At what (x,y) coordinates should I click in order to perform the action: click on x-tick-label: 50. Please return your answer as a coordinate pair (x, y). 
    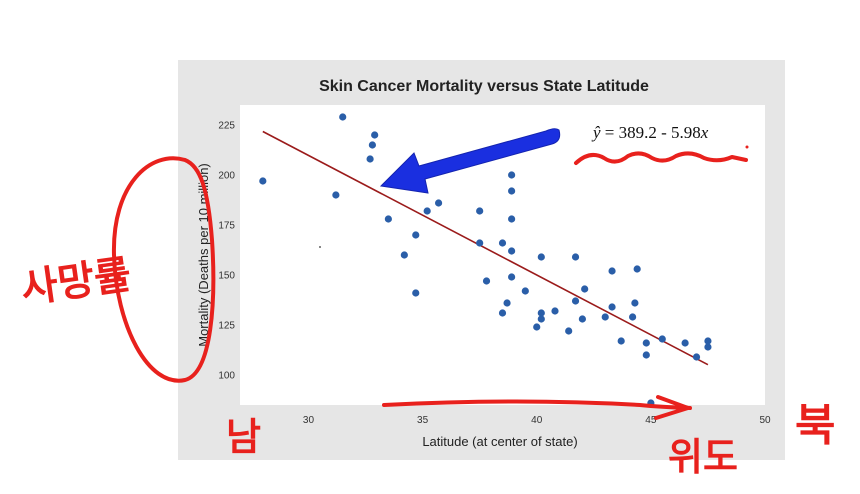
    Looking at the image, I should click on (765, 420).